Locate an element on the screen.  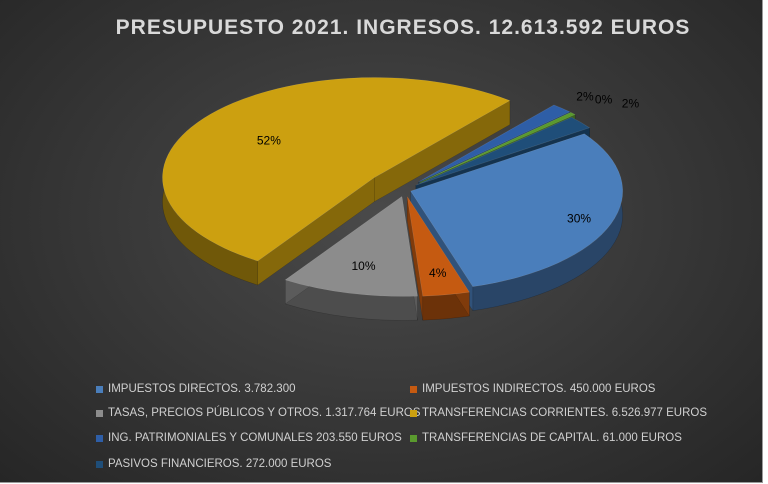
data-label-impuestos-directos: 30% is located at coordinates (579, 218).